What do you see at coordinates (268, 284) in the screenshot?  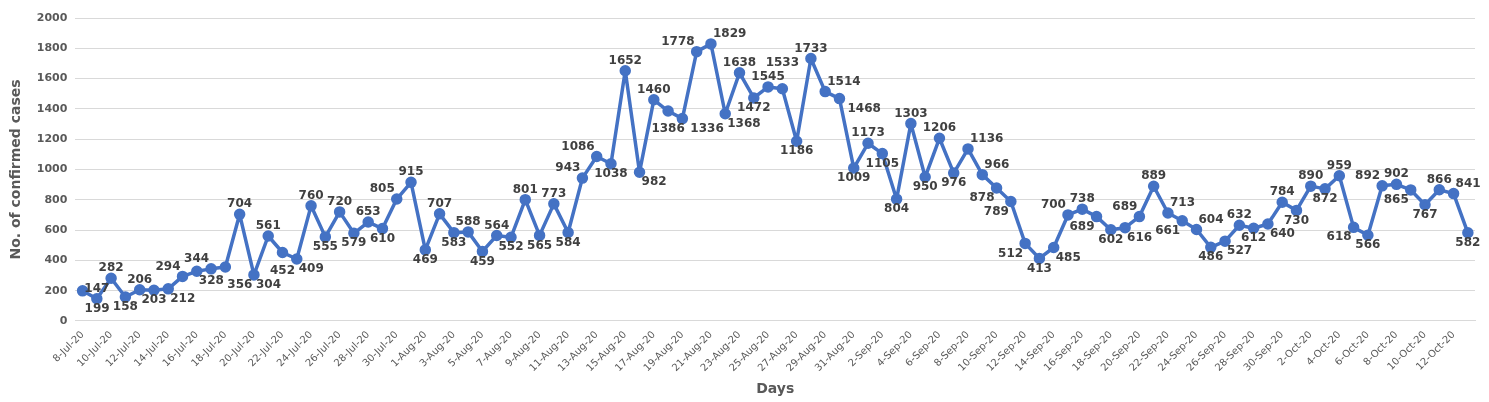 I see `data-label: 304` at bounding box center [268, 284].